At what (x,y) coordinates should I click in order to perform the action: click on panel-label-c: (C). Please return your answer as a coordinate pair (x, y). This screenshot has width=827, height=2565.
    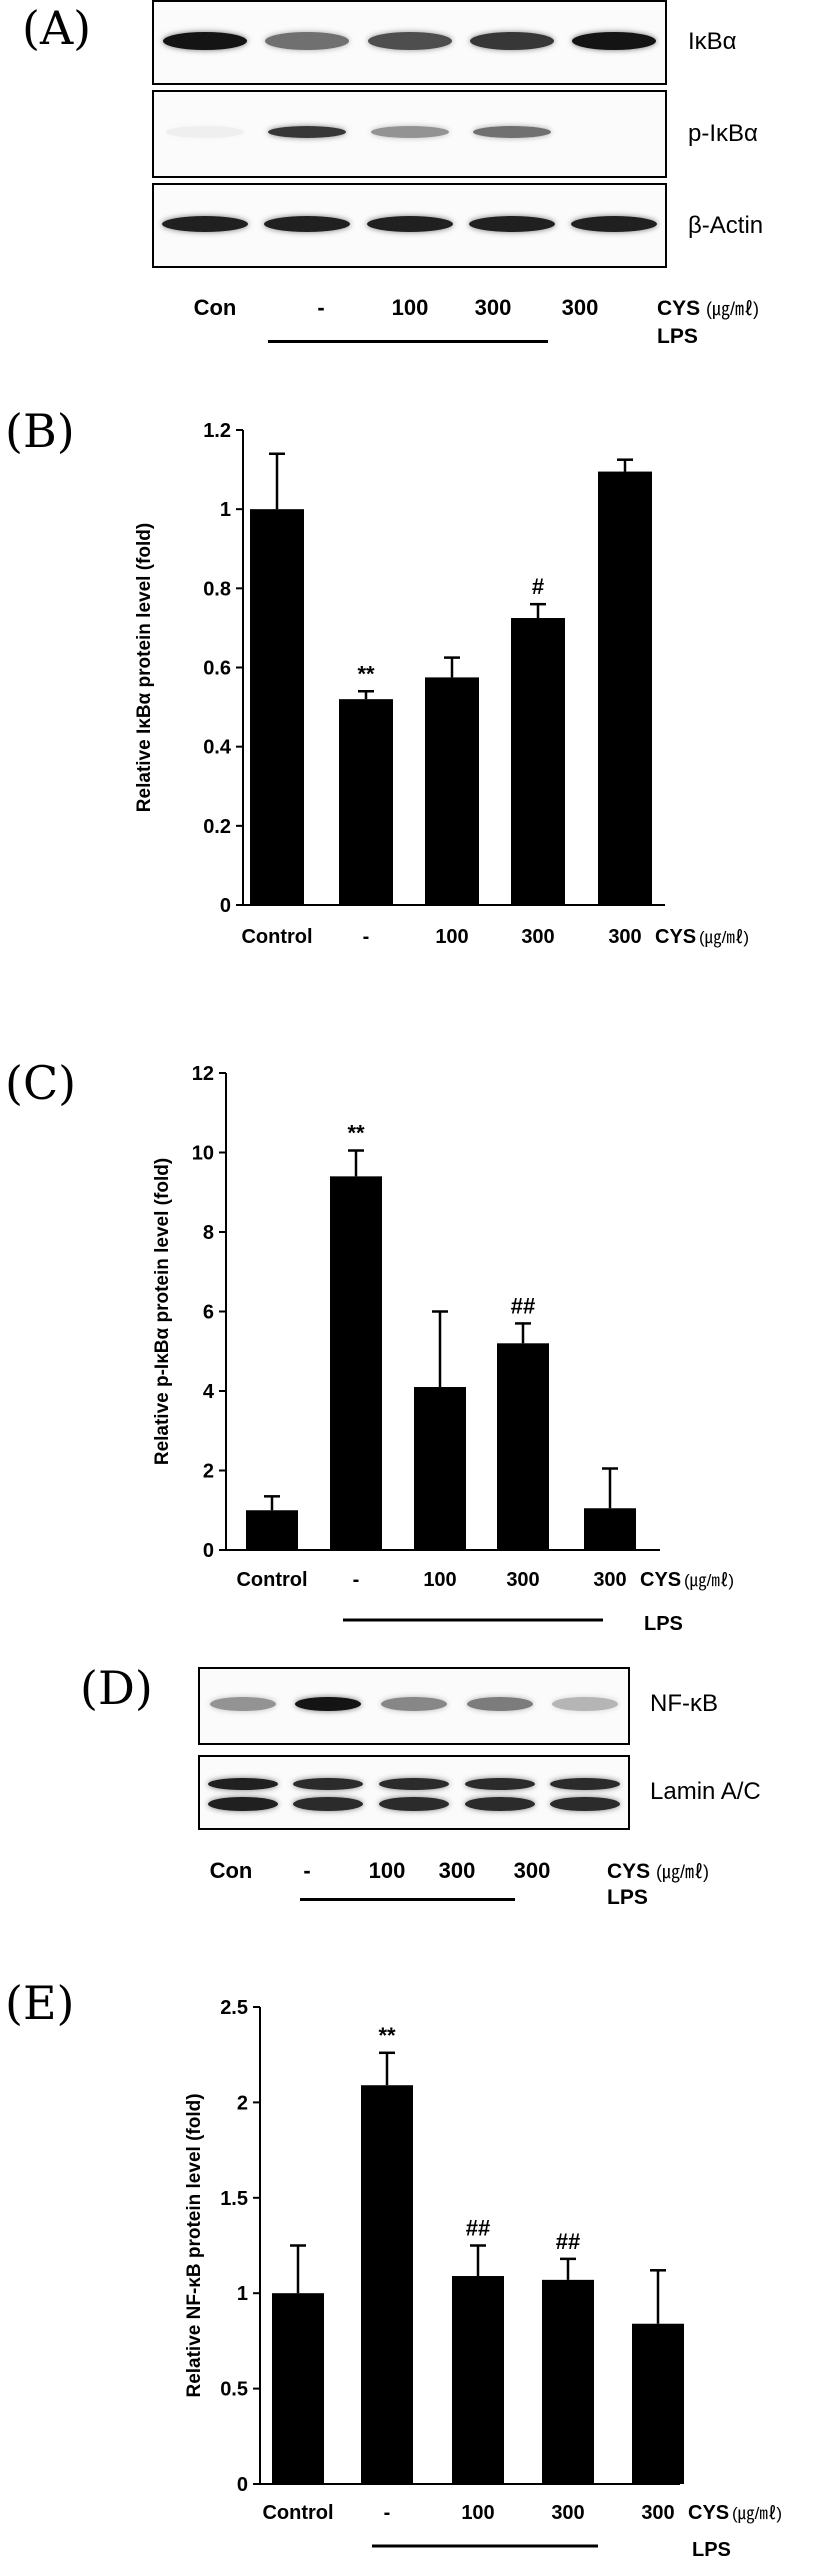
    Looking at the image, I should click on (41, 1083).